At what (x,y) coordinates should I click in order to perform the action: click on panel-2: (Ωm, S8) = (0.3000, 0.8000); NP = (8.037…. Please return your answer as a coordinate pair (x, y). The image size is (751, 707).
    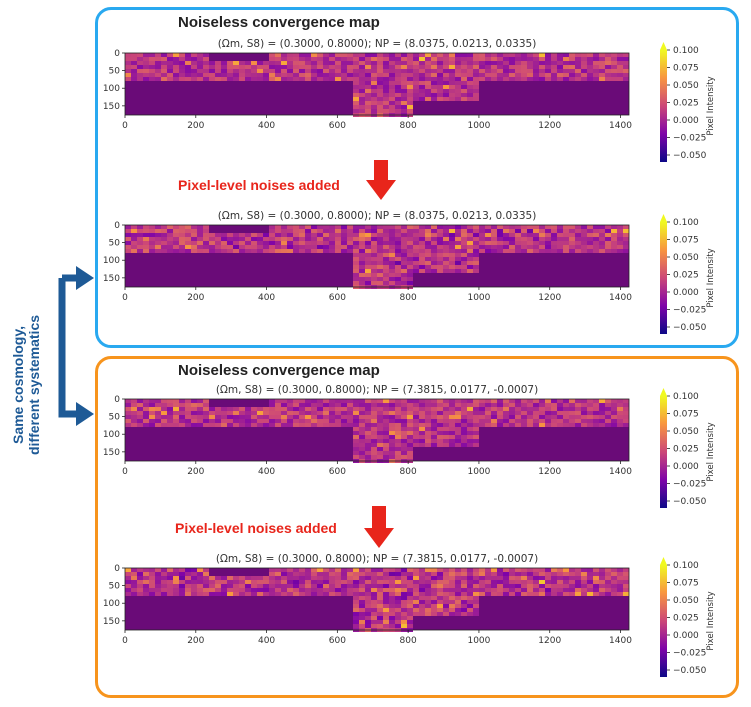
    Looking at the image, I should click on (409, 272).